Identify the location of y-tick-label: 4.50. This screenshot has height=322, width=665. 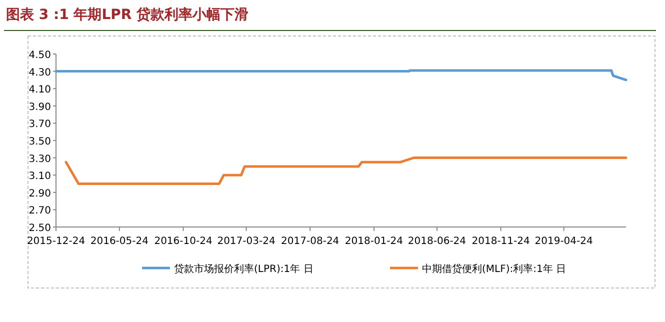
(39, 55).